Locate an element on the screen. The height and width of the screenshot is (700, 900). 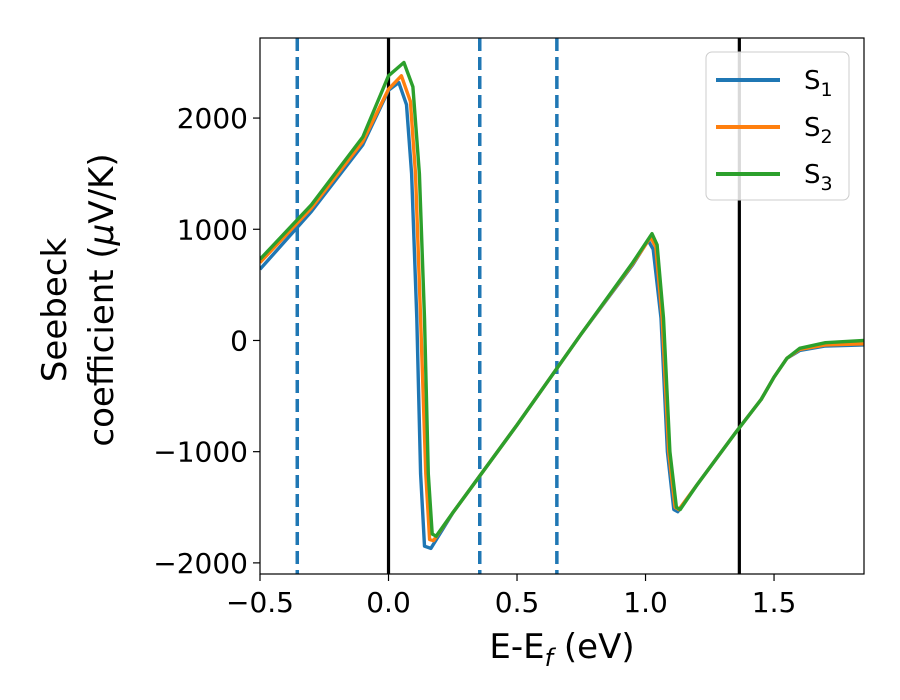
y-tick-label: 0 is located at coordinates (239, 340).